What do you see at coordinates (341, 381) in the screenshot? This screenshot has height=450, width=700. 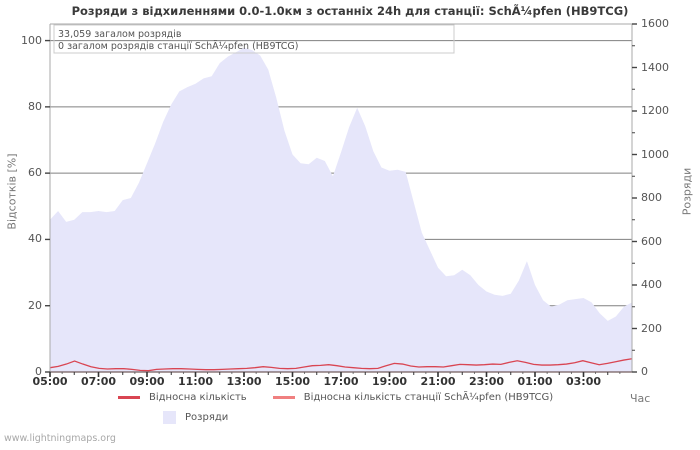 I see `x-tick-label: 17:00` at bounding box center [341, 381].